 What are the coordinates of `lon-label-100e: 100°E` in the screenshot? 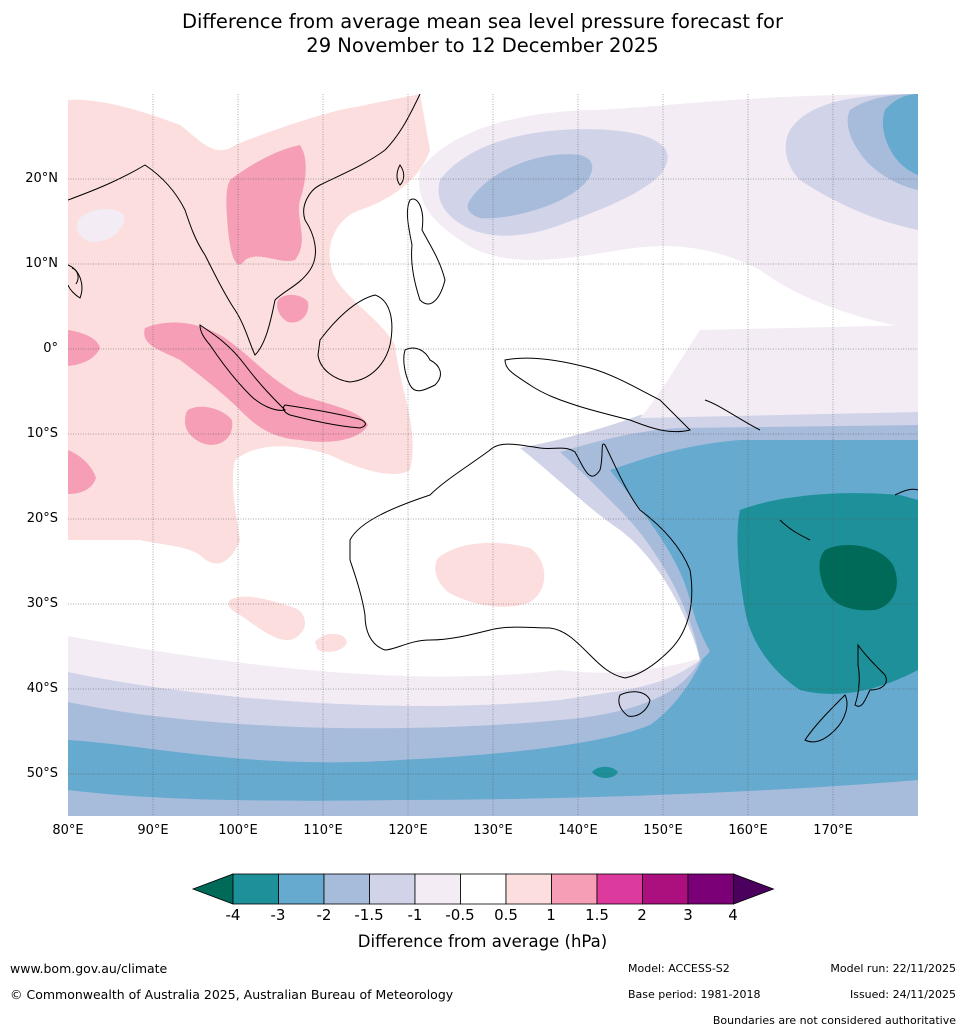 It's located at (238, 830).